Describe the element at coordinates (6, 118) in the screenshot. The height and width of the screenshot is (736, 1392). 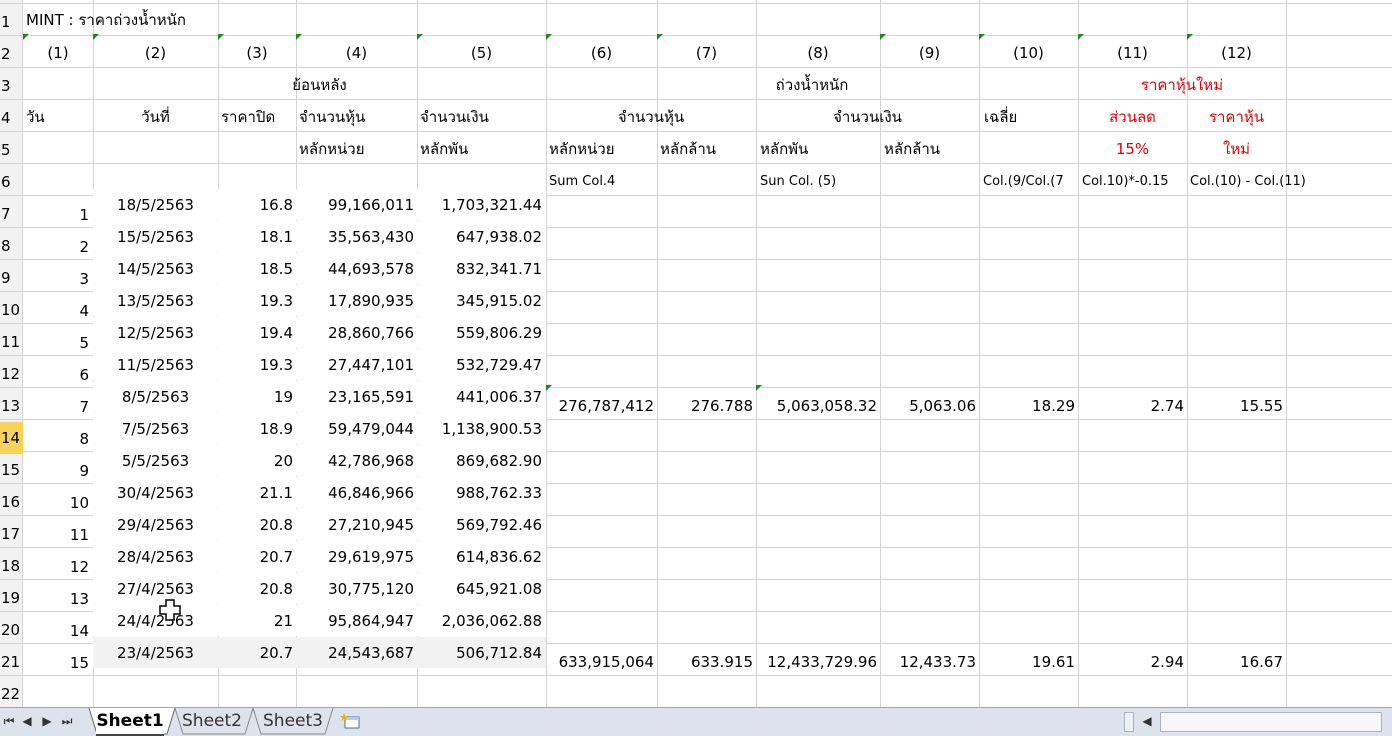
I see `row-number: 4` at that location.